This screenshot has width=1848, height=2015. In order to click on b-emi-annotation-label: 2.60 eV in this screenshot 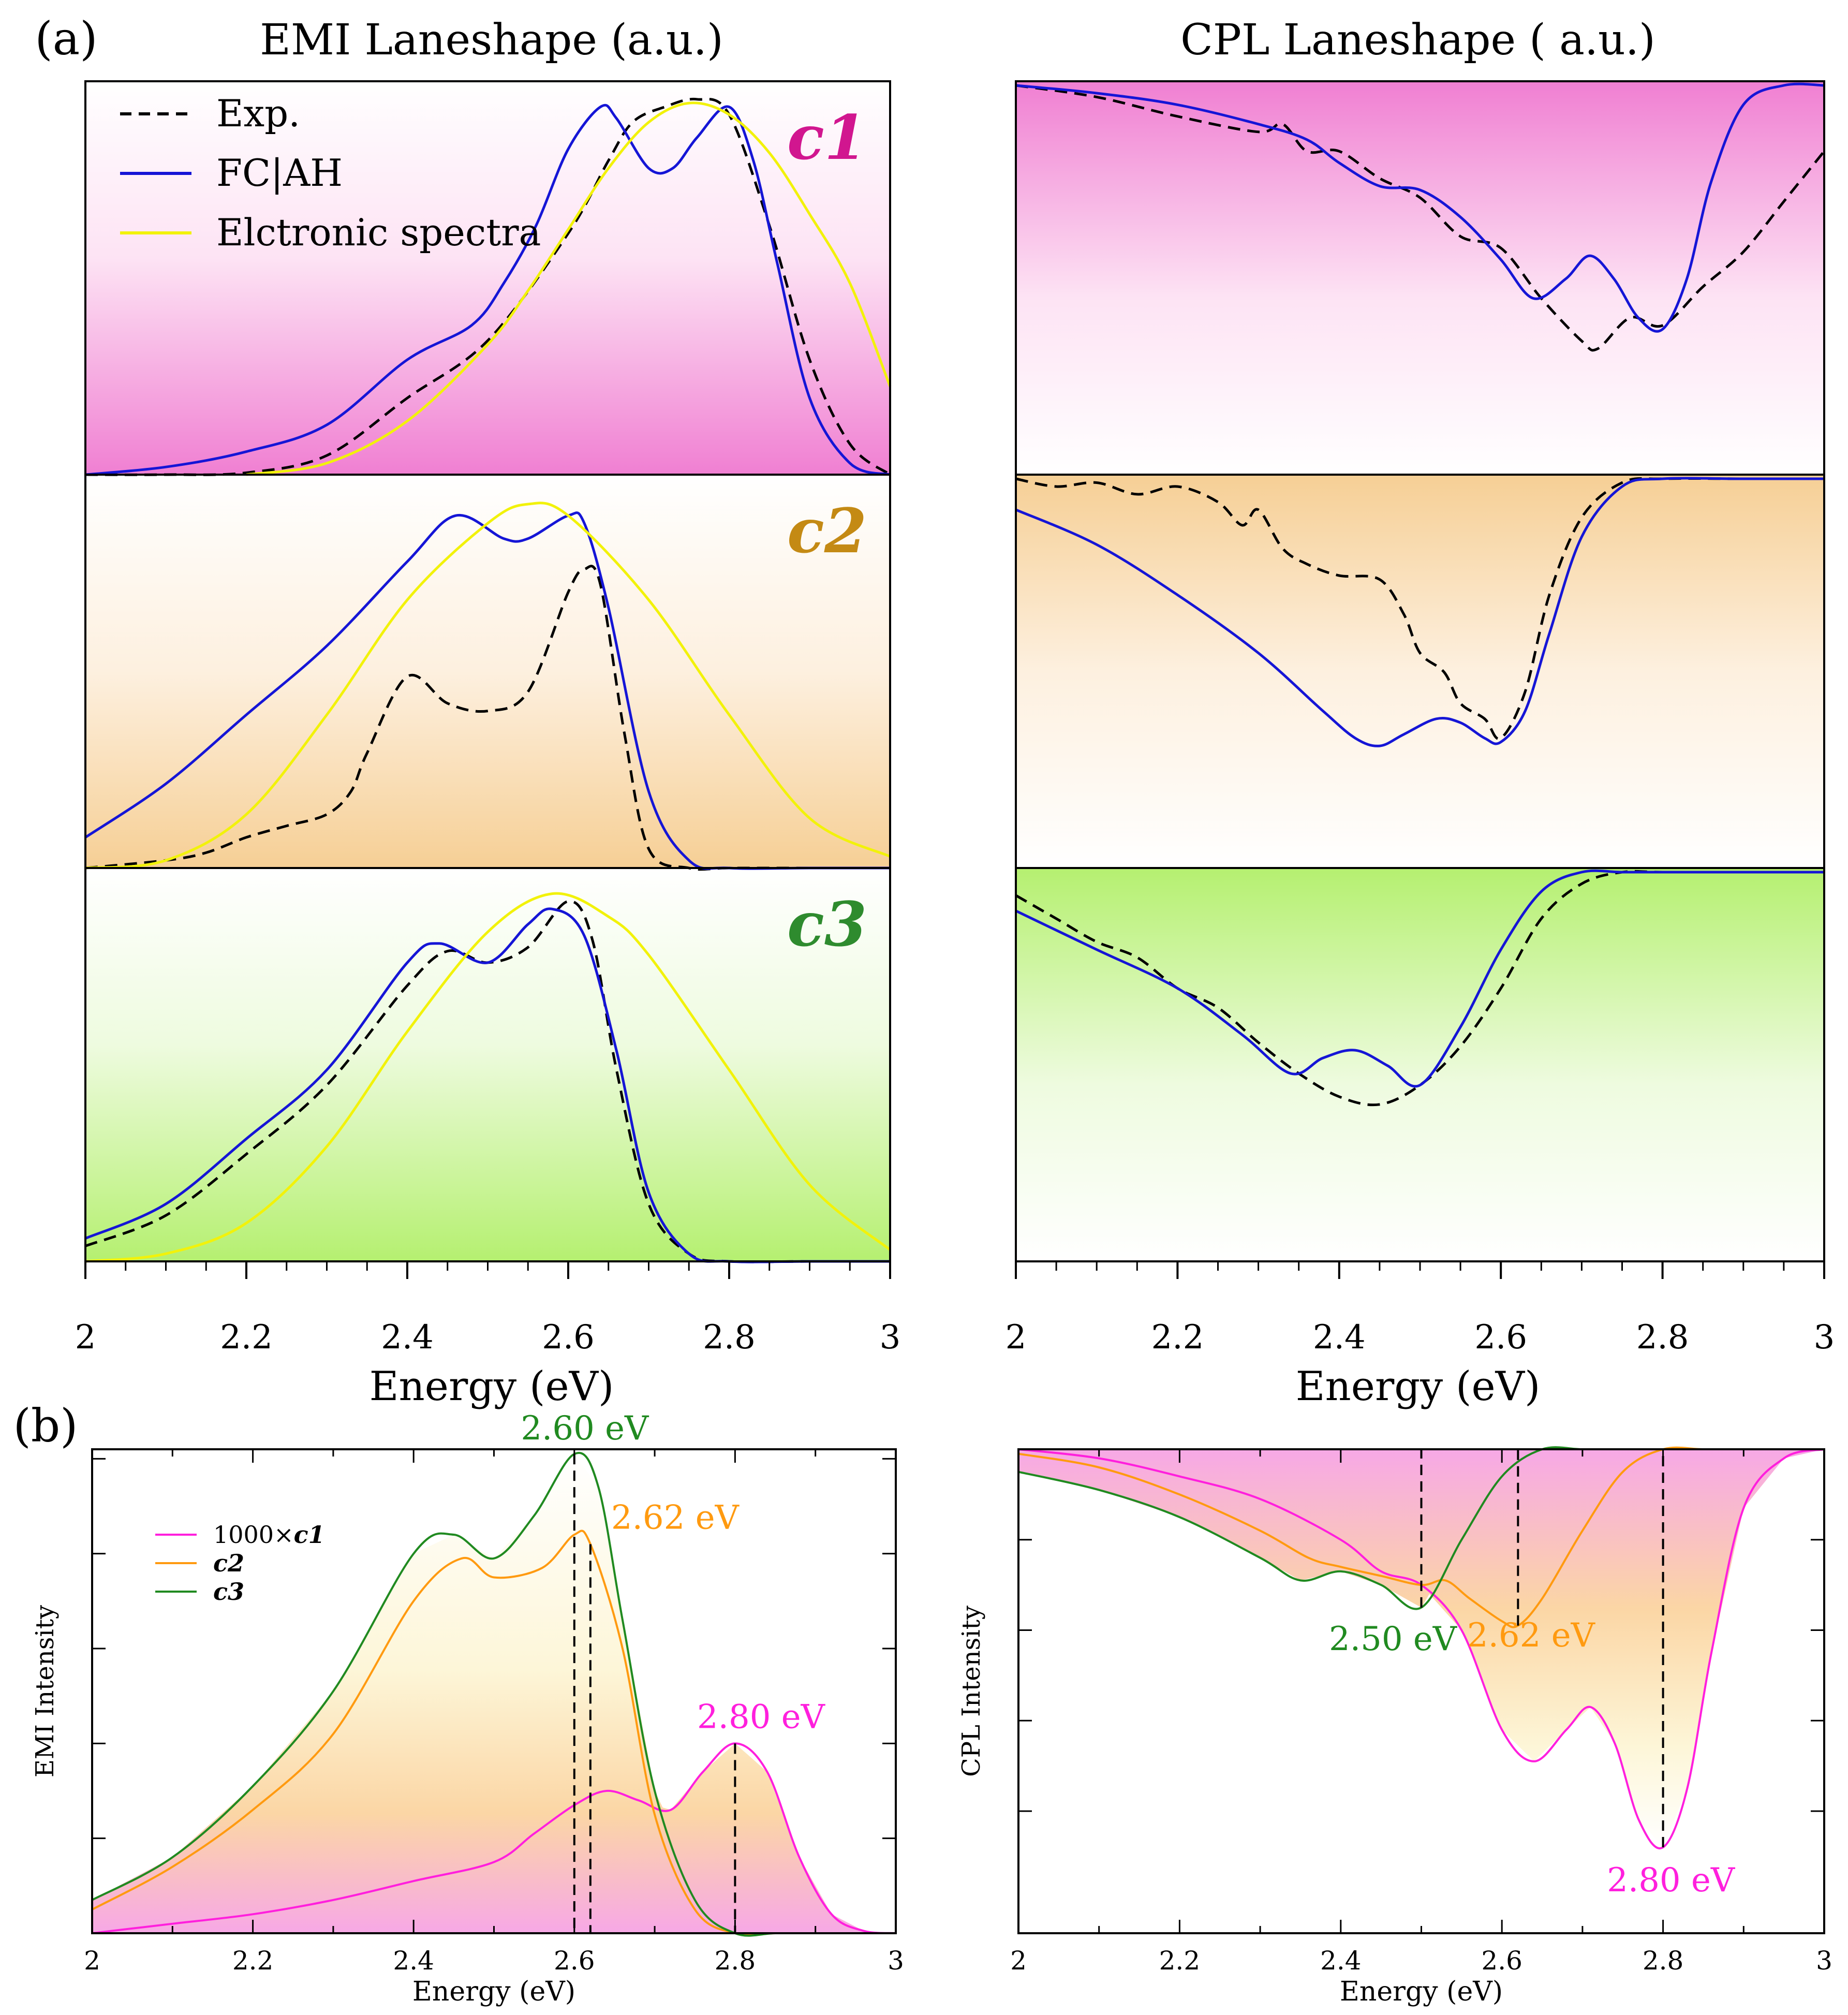, I will do `click(585, 1428)`.